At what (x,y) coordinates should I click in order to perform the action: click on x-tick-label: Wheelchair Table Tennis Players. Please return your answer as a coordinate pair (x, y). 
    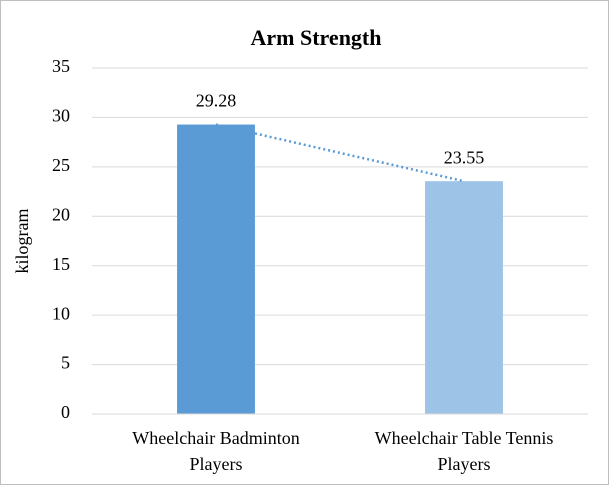
    Looking at the image, I should click on (464, 451).